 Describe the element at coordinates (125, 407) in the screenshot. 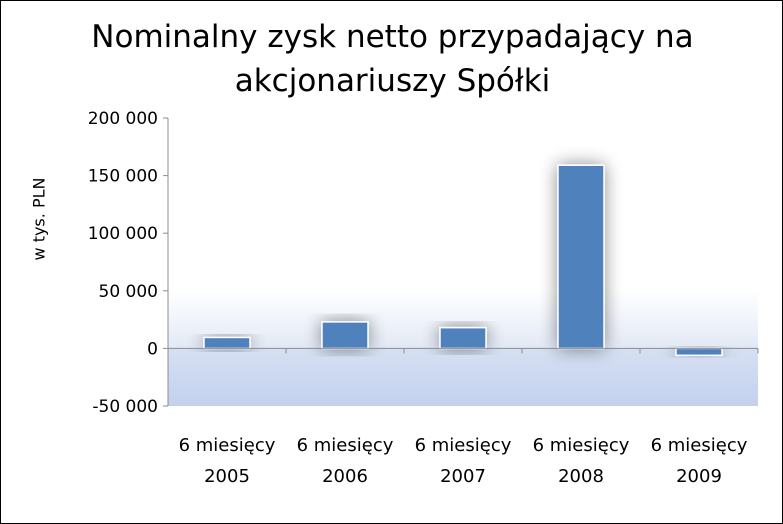

I see `y-tick-label: -50 000` at that location.